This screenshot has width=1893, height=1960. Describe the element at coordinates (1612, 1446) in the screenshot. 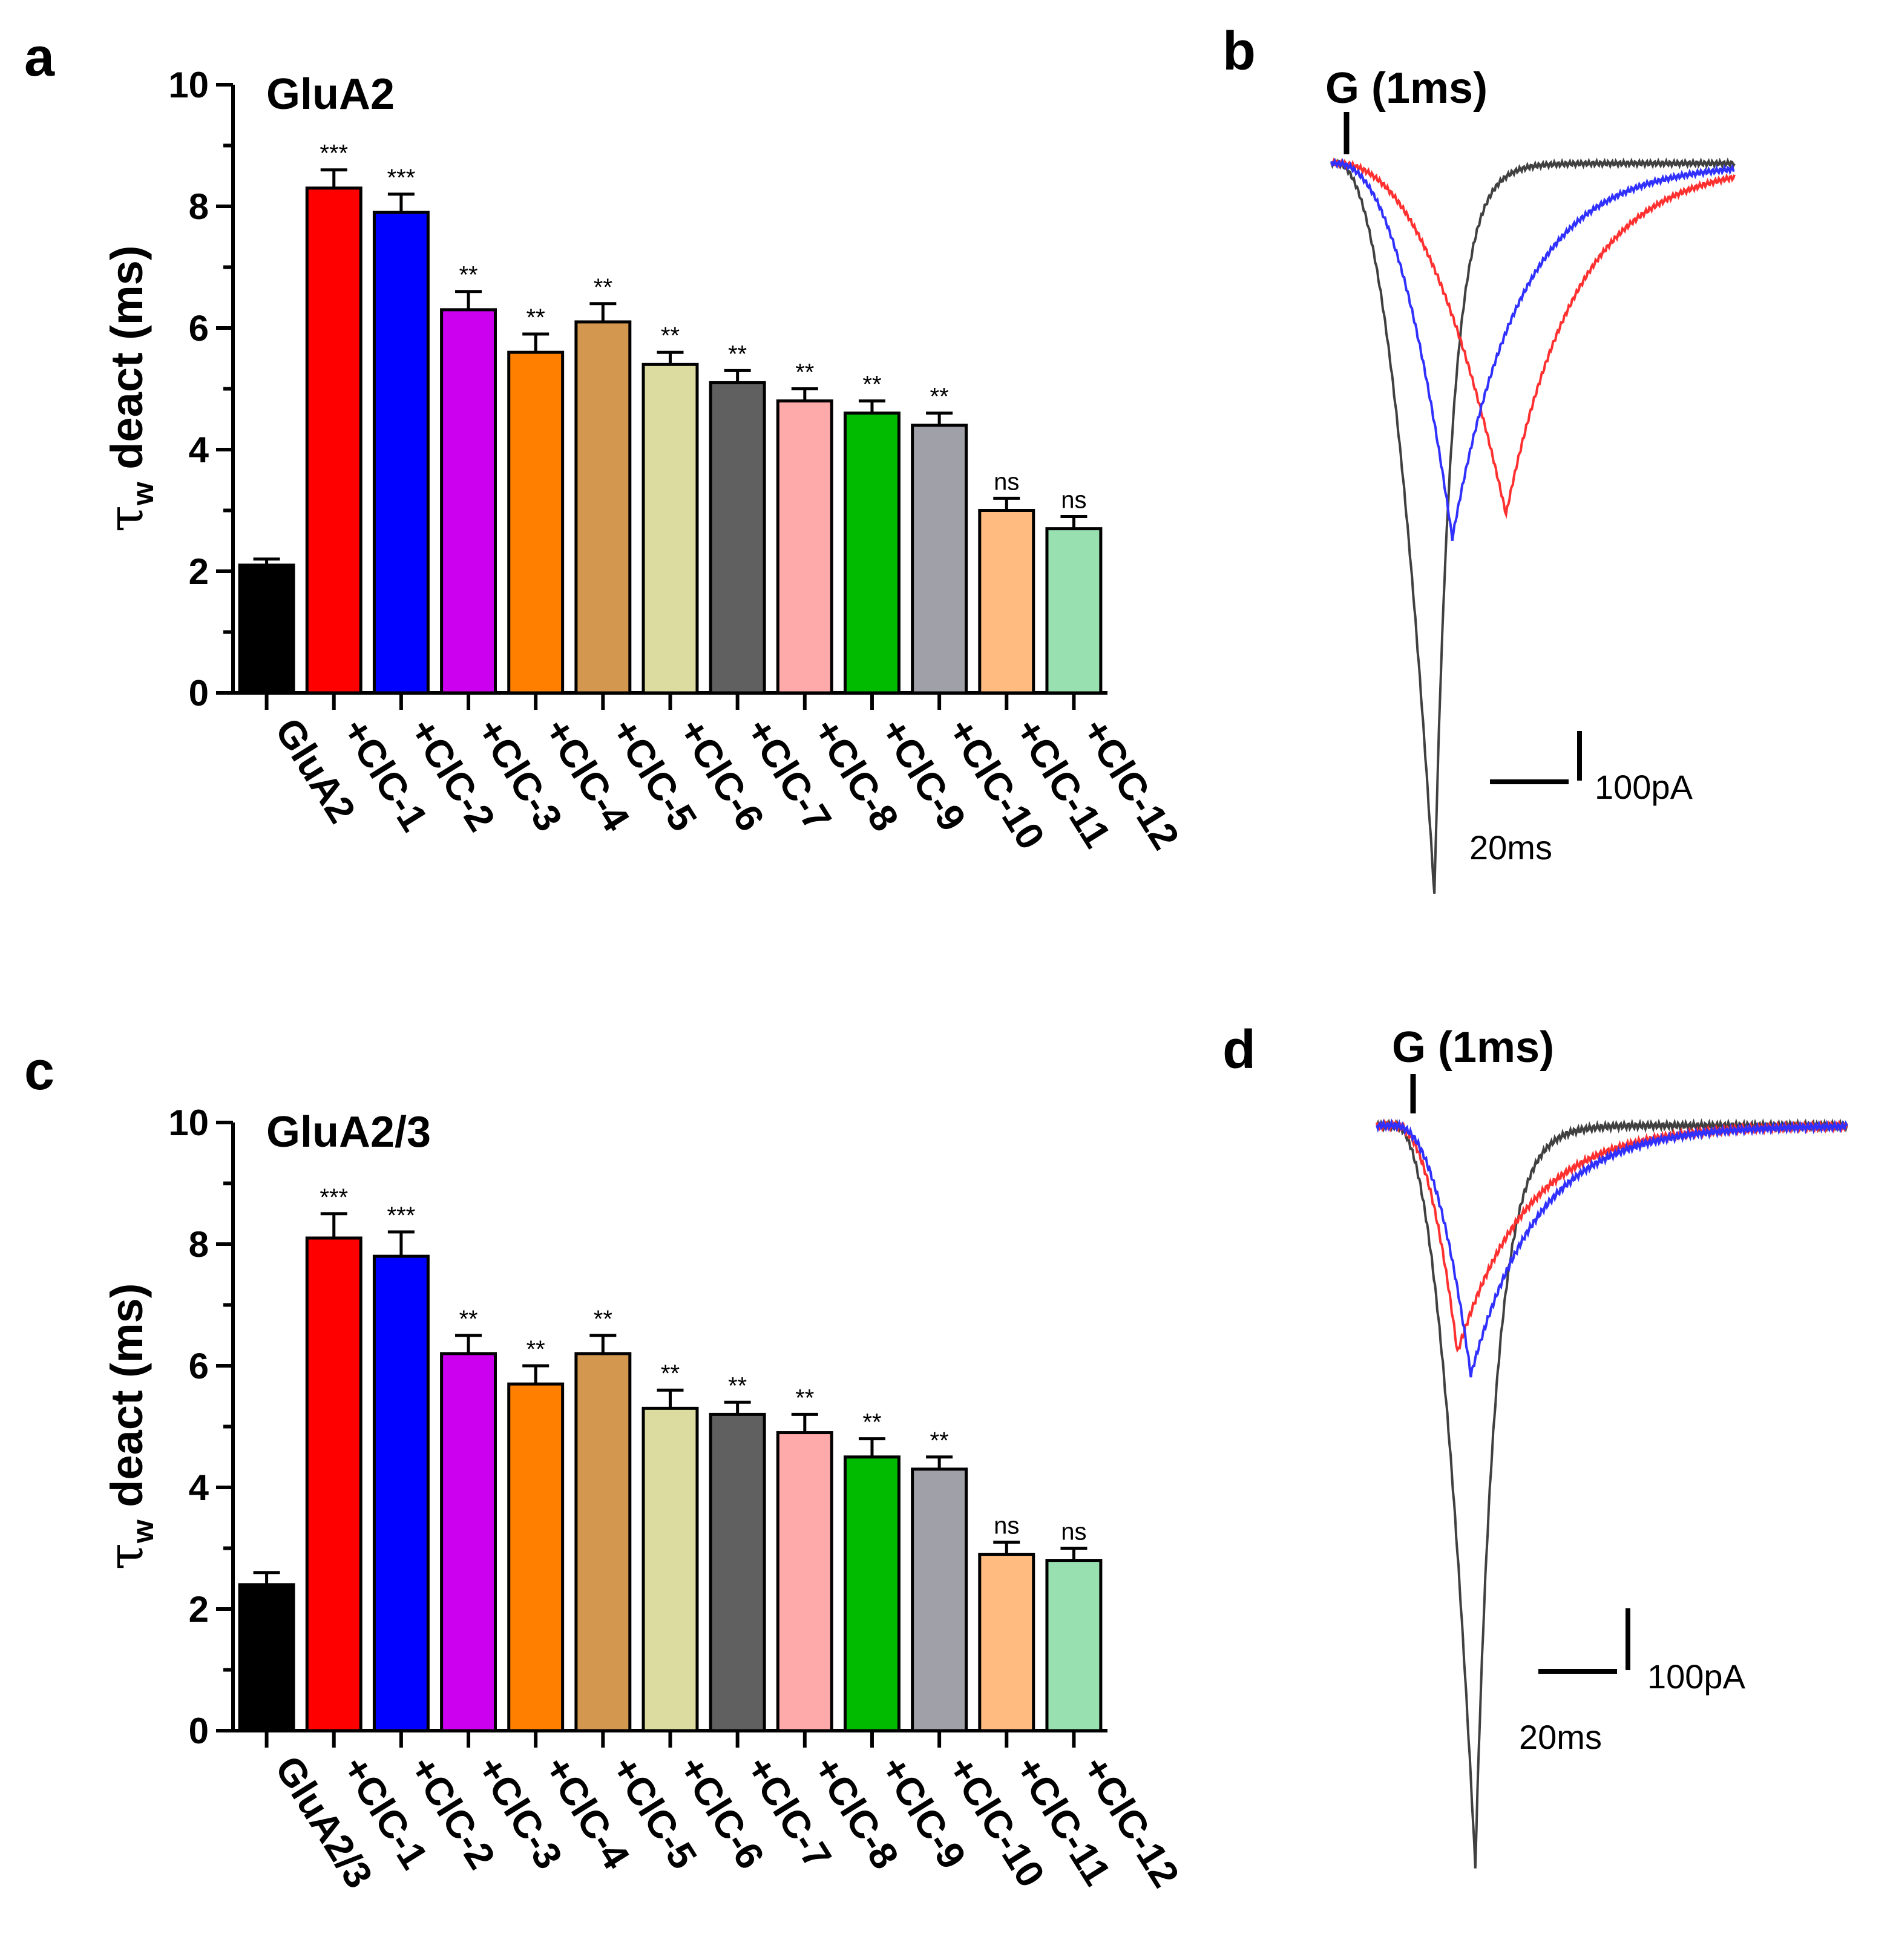

I see `trace-panel-d: G (1ms) 100pA 20ms` at that location.